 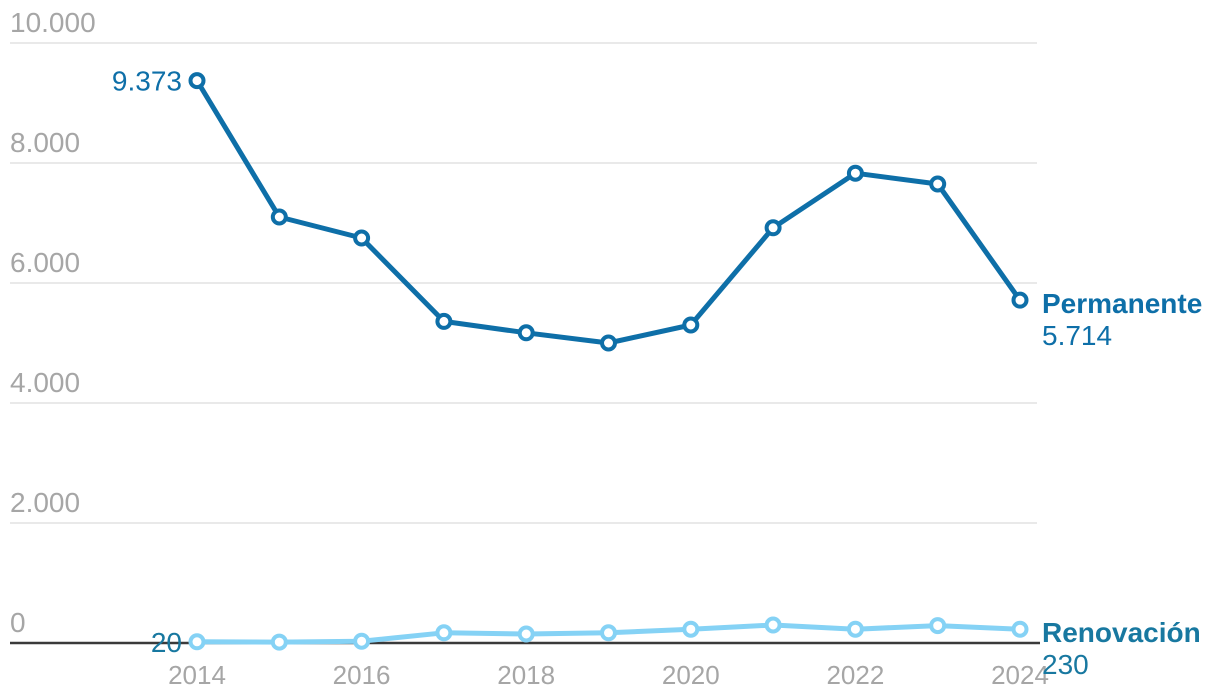 I want to click on x-tick-label: 2020, so click(x=691, y=675).